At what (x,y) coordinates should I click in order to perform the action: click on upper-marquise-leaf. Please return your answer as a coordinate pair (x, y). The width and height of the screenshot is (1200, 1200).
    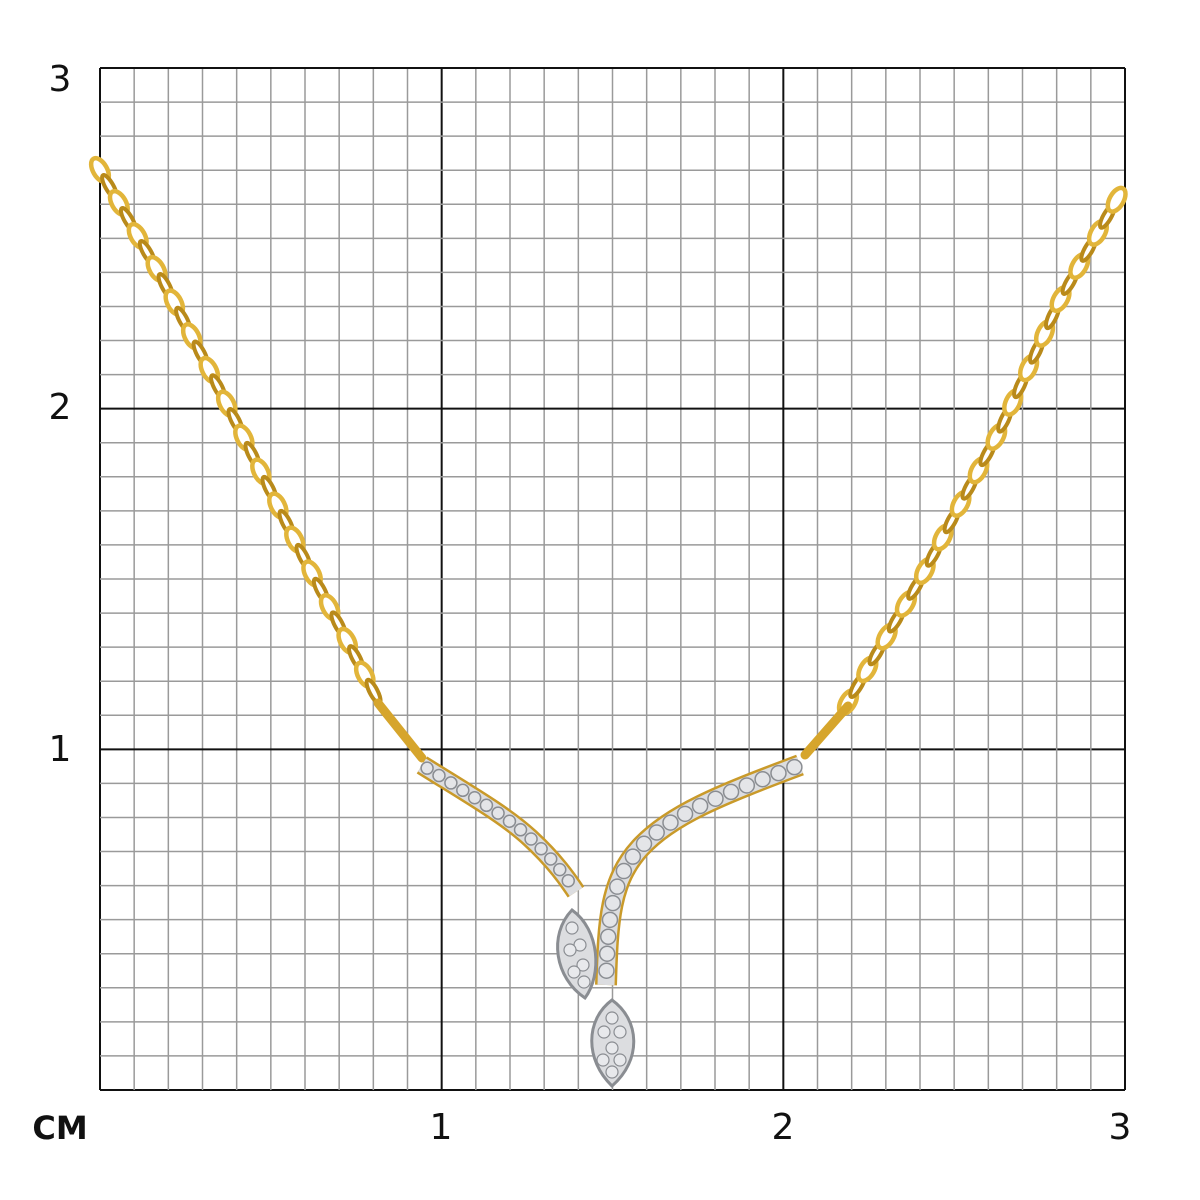
    Looking at the image, I should click on (577, 954).